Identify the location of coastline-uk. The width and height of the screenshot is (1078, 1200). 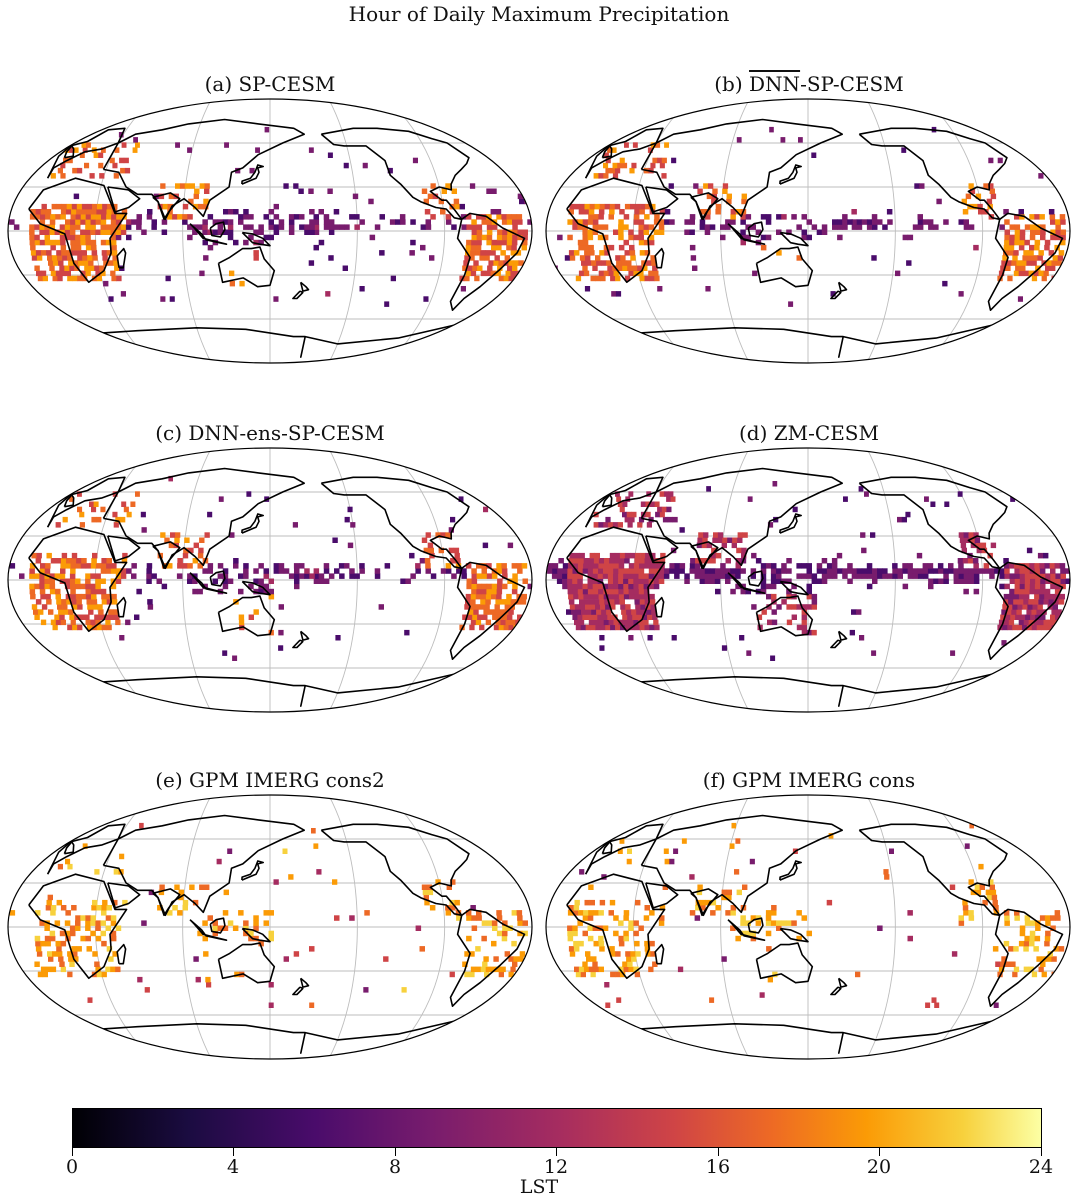
(69, 152).